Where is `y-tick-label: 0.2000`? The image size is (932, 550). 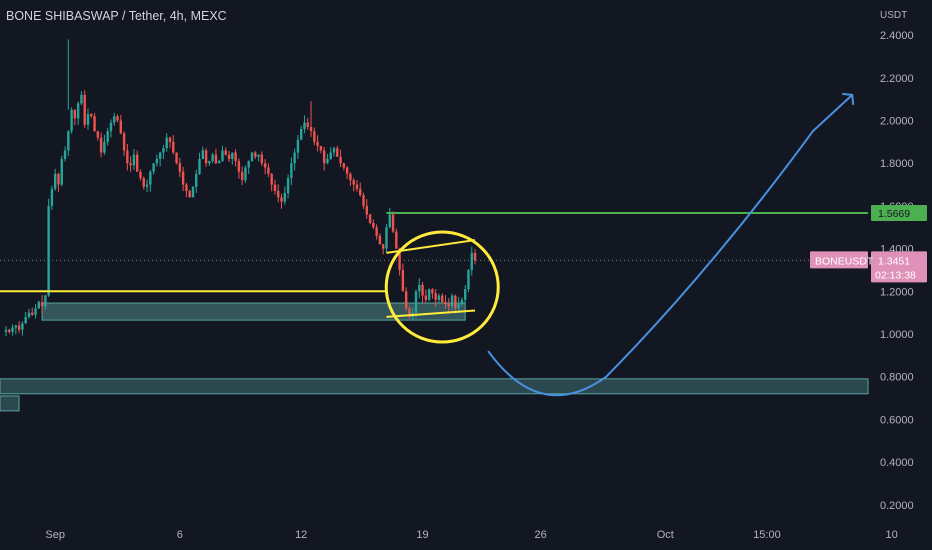
y-tick-label: 0.2000 is located at coordinates (897, 506).